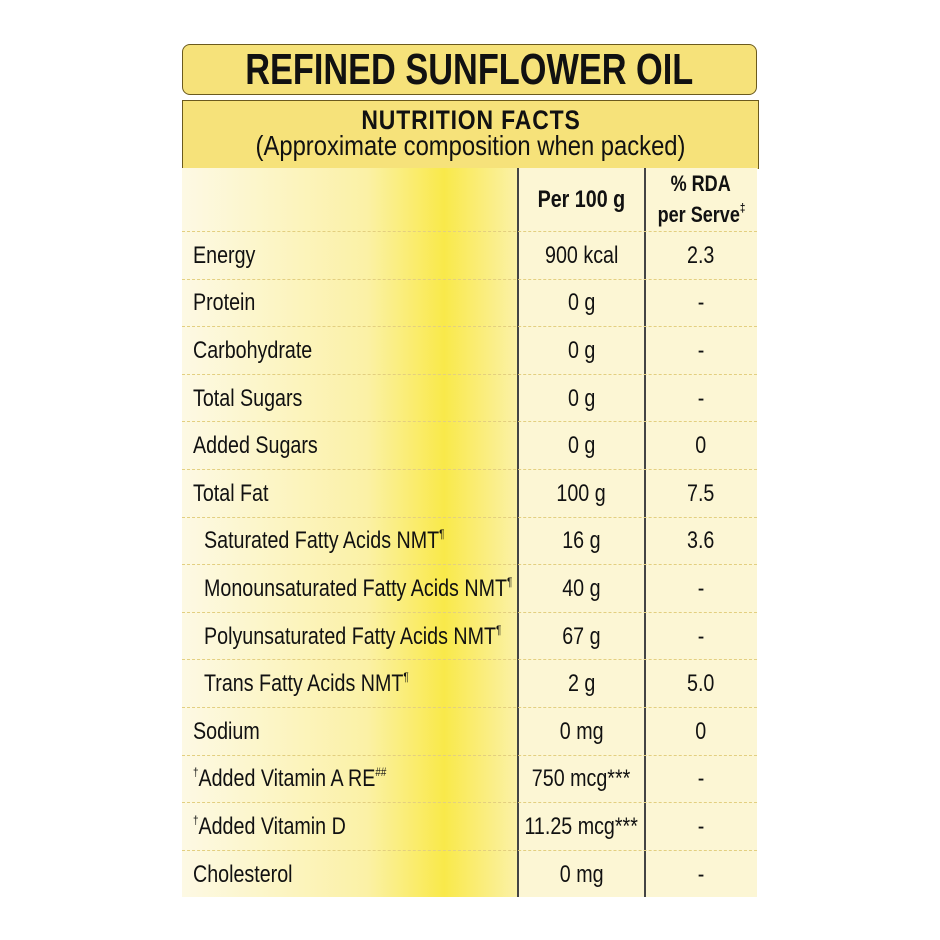 The image size is (940, 940). Describe the element at coordinates (581, 255) in the screenshot. I see `per-100g-value: 900 kcal` at that location.